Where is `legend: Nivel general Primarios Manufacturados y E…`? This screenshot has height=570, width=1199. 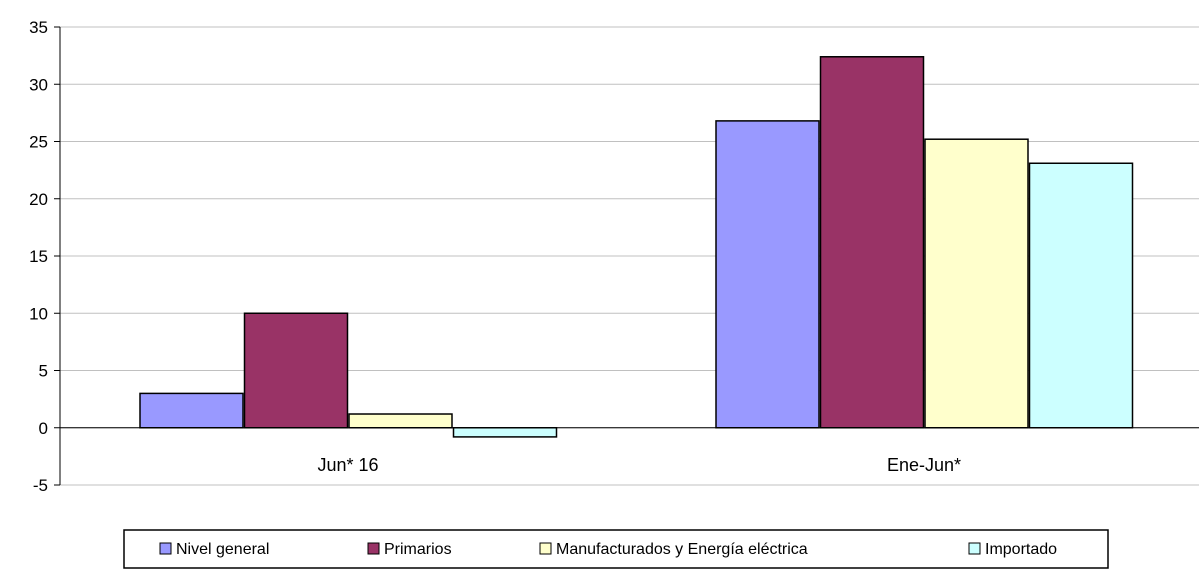 legend: Nivel general Primarios Manufacturados y E… is located at coordinates (616, 549).